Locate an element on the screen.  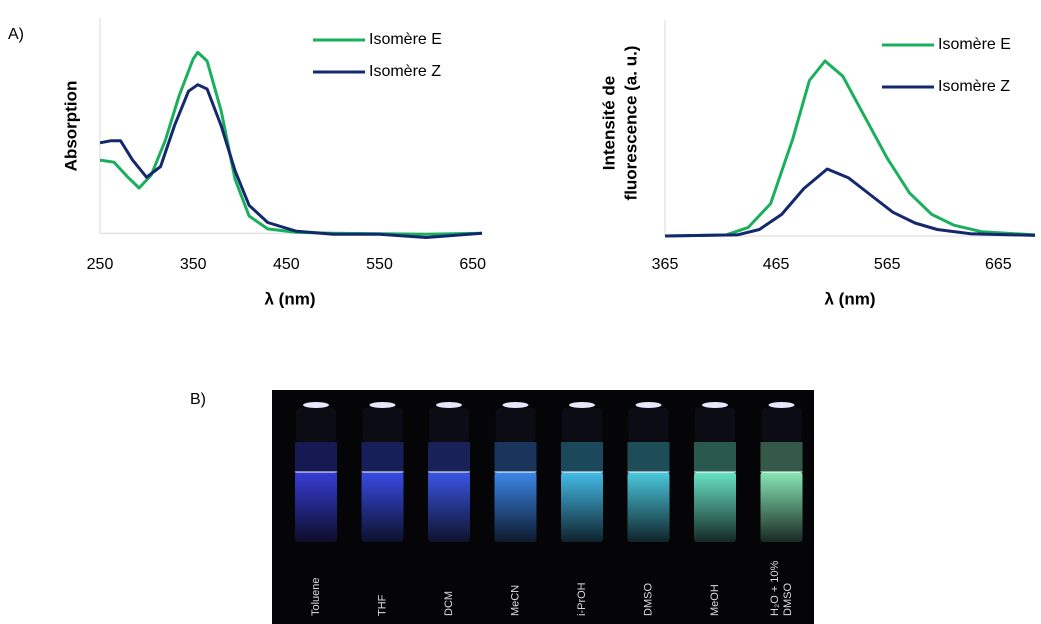
x-tick-label: 550 is located at coordinates (379, 264).